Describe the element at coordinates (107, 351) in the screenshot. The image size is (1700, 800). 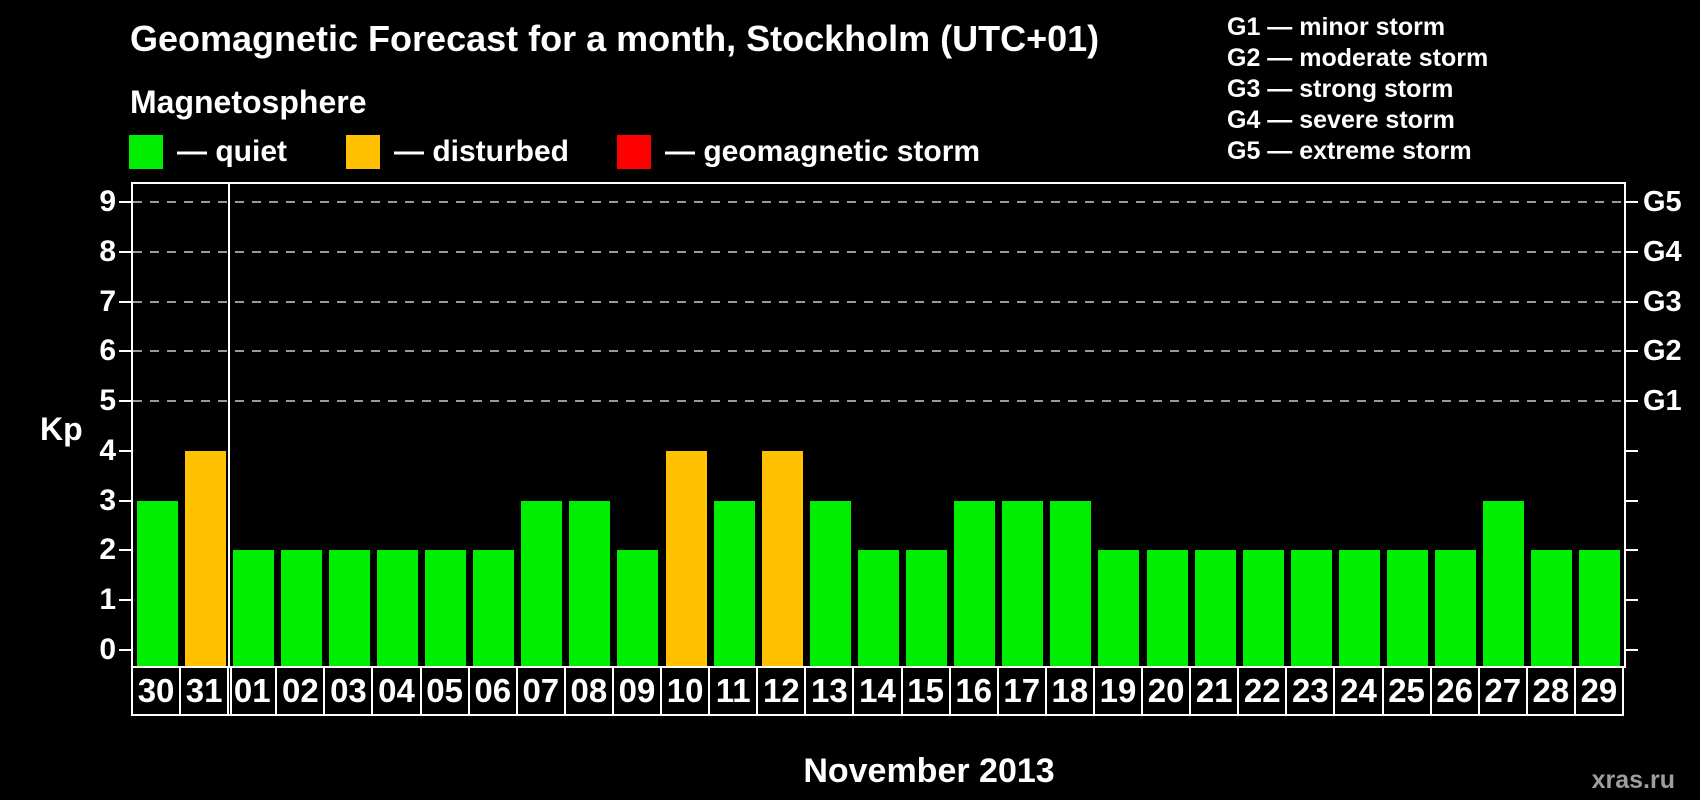
I see `y-axis-label-6: 6` at that location.